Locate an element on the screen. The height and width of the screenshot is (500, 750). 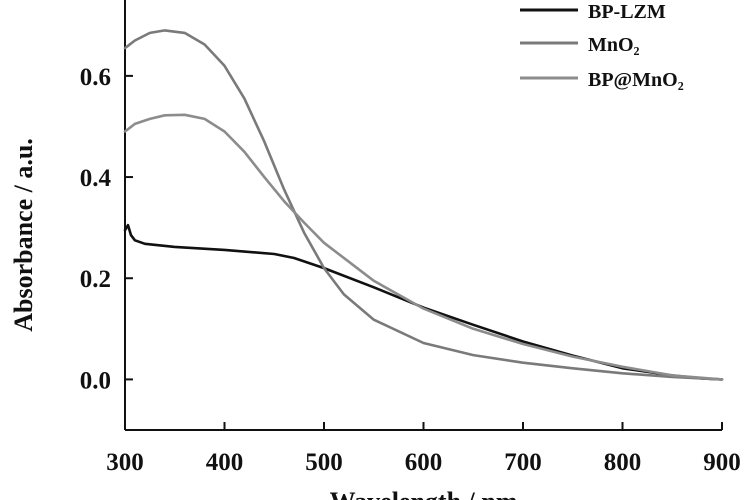
legend-label: MnO₂ is located at coordinates (614, 45).